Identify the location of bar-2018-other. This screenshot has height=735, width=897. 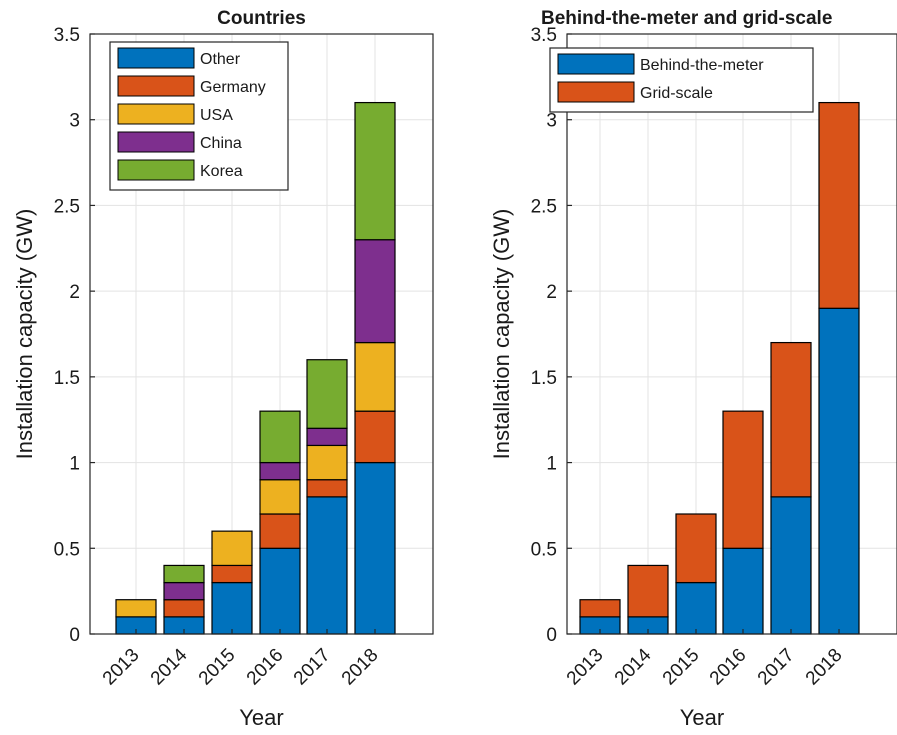
(375, 548).